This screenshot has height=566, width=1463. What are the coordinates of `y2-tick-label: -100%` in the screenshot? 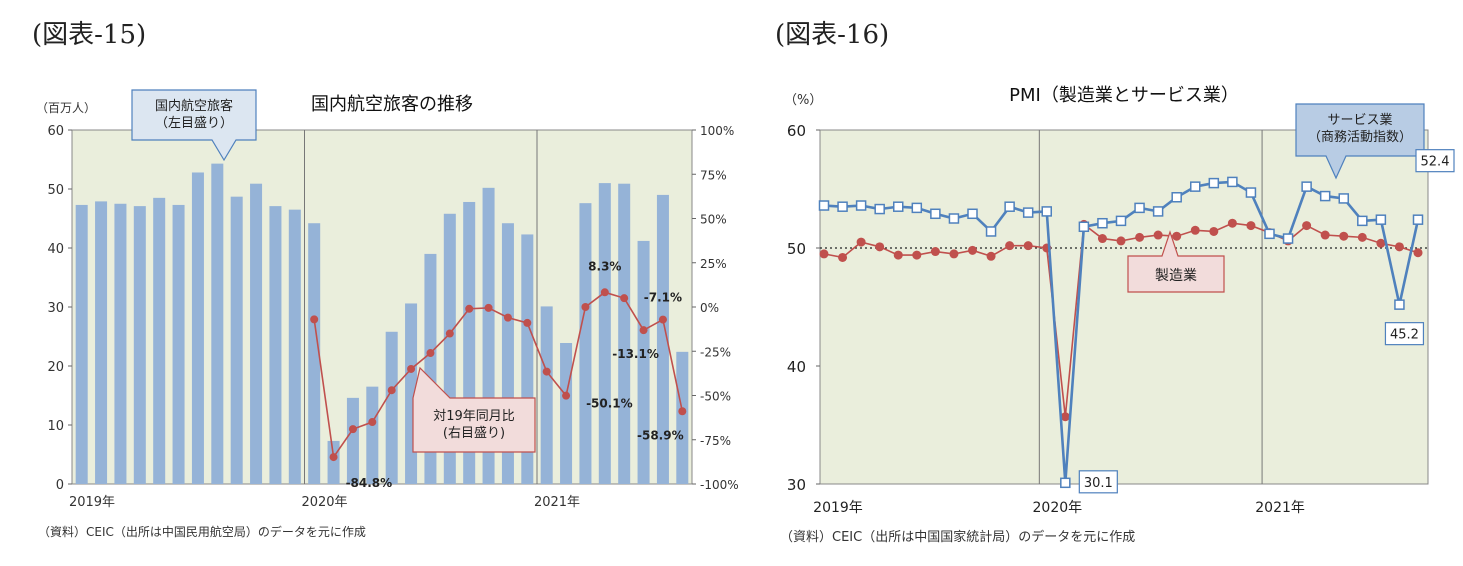 It's located at (719, 485).